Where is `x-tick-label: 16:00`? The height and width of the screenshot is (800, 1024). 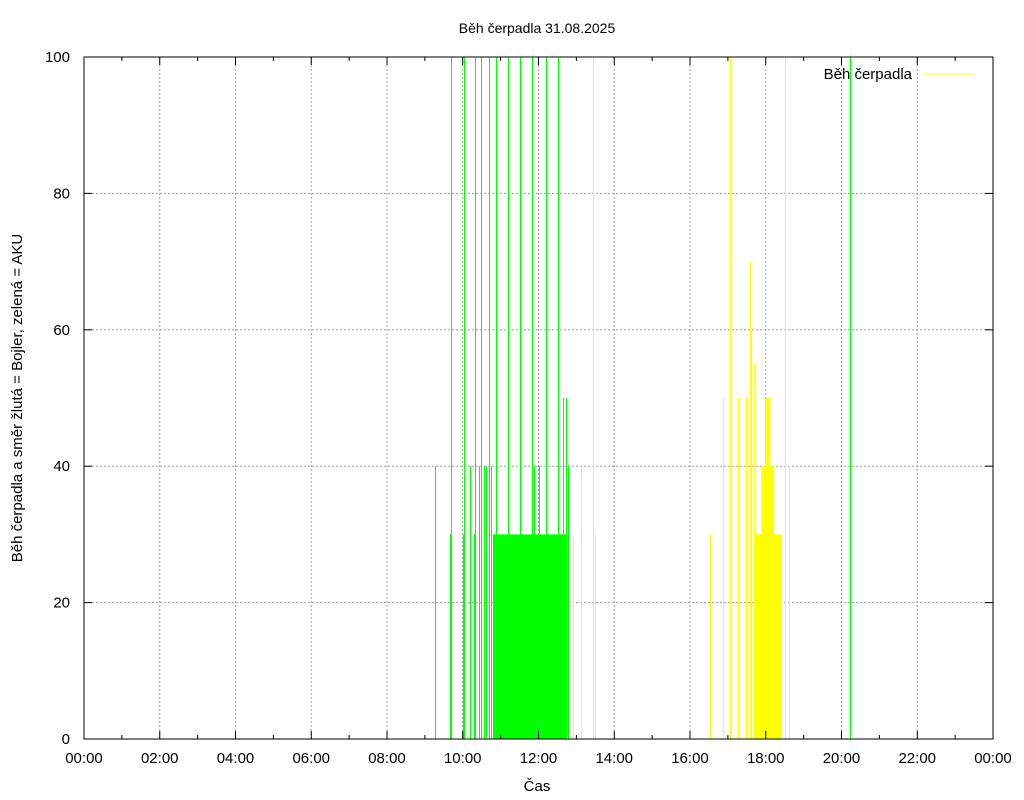
x-tick-label: 16:00 is located at coordinates (690, 758).